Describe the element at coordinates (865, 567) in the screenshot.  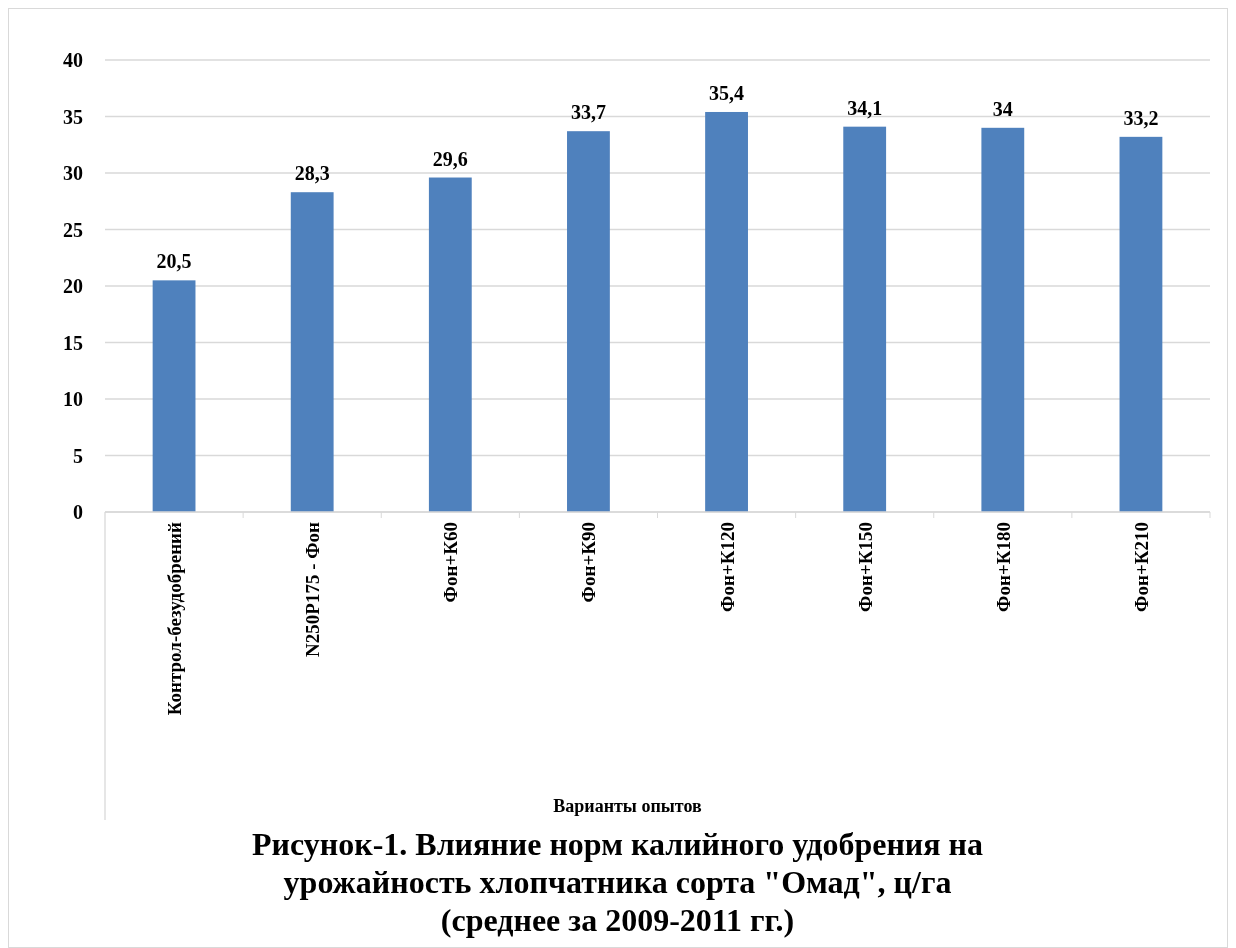
I see `x-tick-label: Фон+К150` at that location.